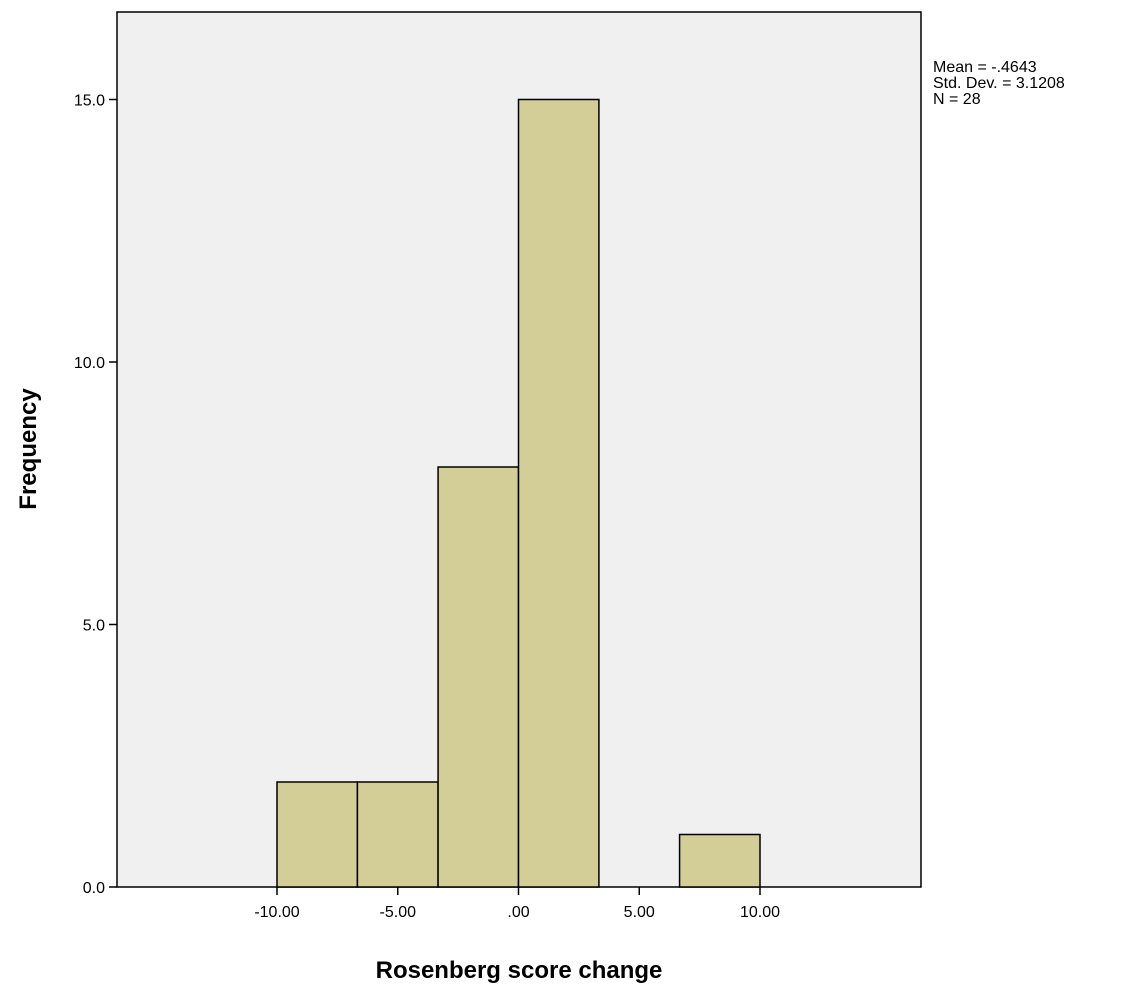  What do you see at coordinates (518, 912) in the screenshot?
I see `x-tick-label: .00` at bounding box center [518, 912].